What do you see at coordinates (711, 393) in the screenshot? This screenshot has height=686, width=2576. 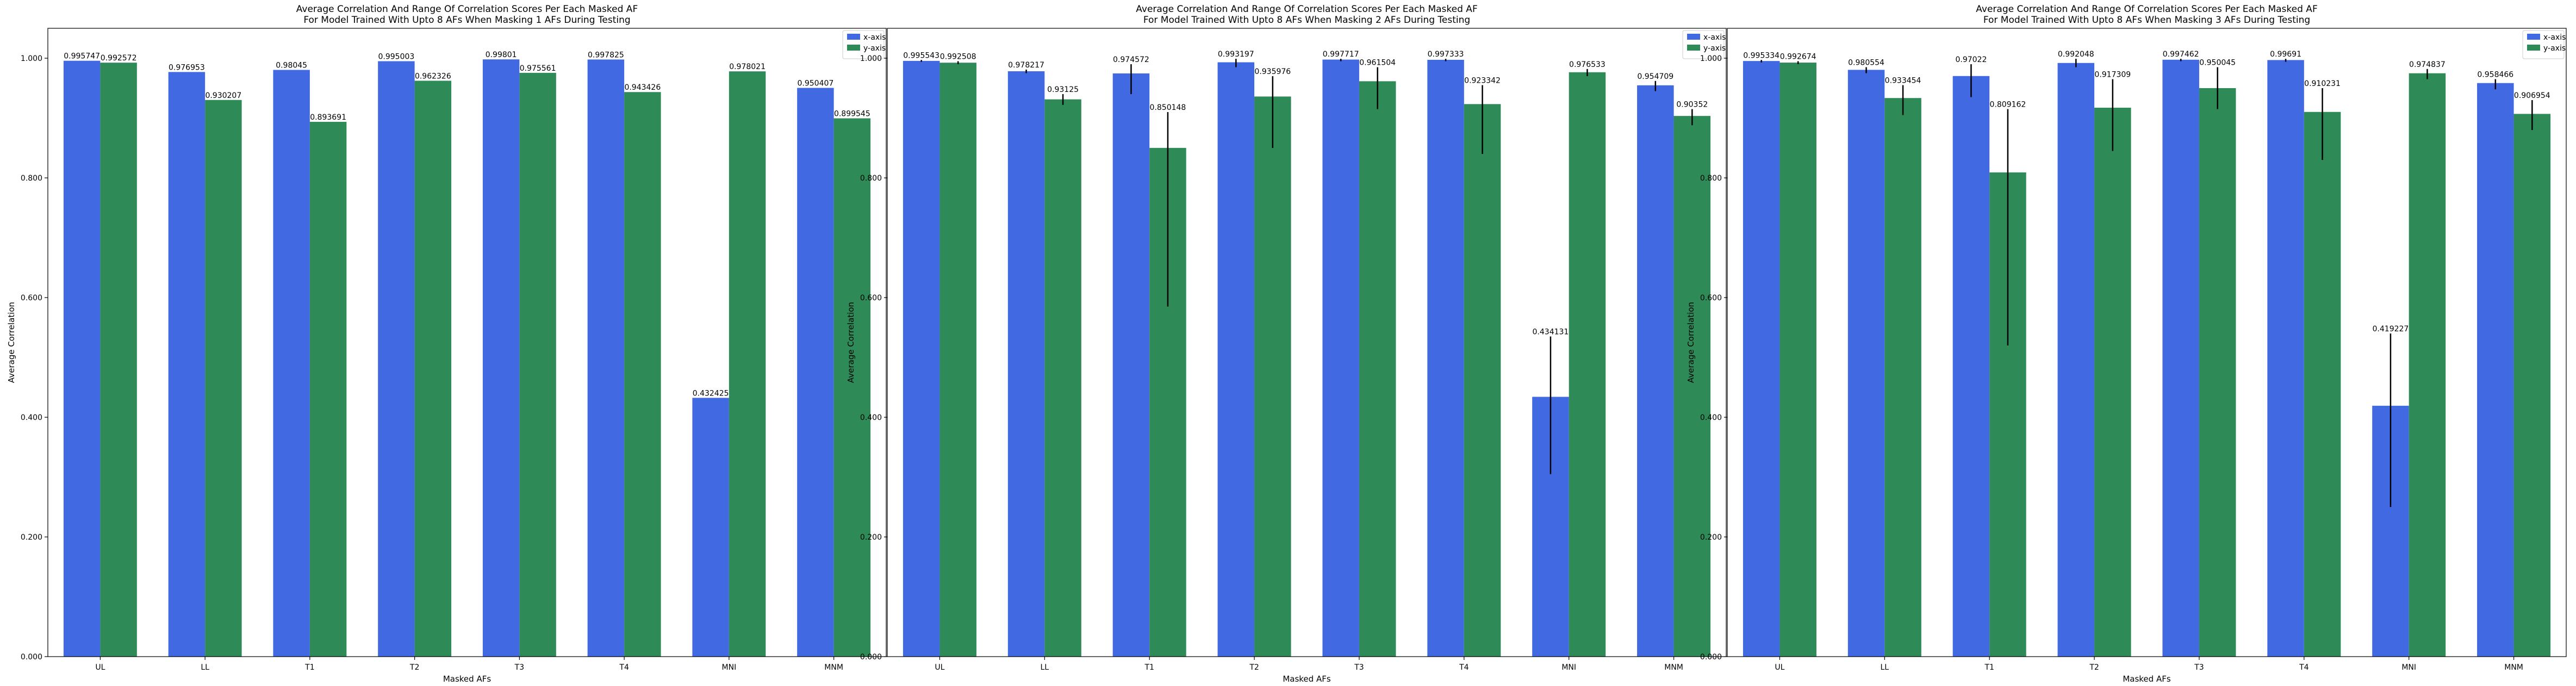 I see `data-label: 0.432425` at bounding box center [711, 393].